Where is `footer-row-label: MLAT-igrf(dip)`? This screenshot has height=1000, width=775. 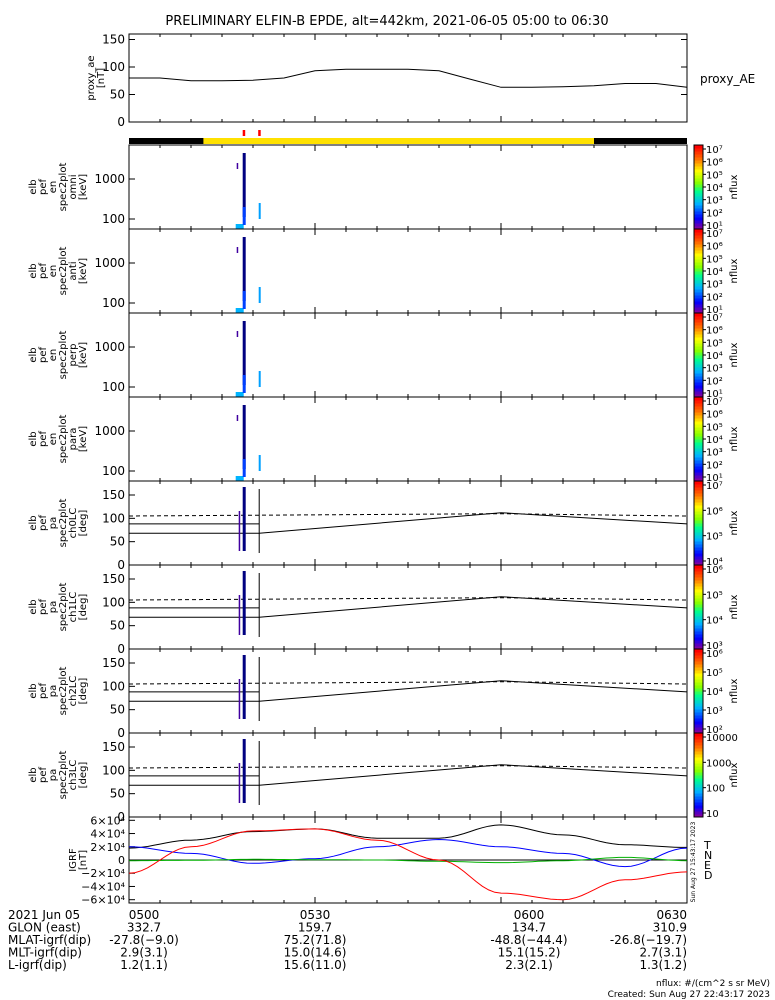
footer-row-label: MLAT-igrf(dip) is located at coordinates (49, 940).